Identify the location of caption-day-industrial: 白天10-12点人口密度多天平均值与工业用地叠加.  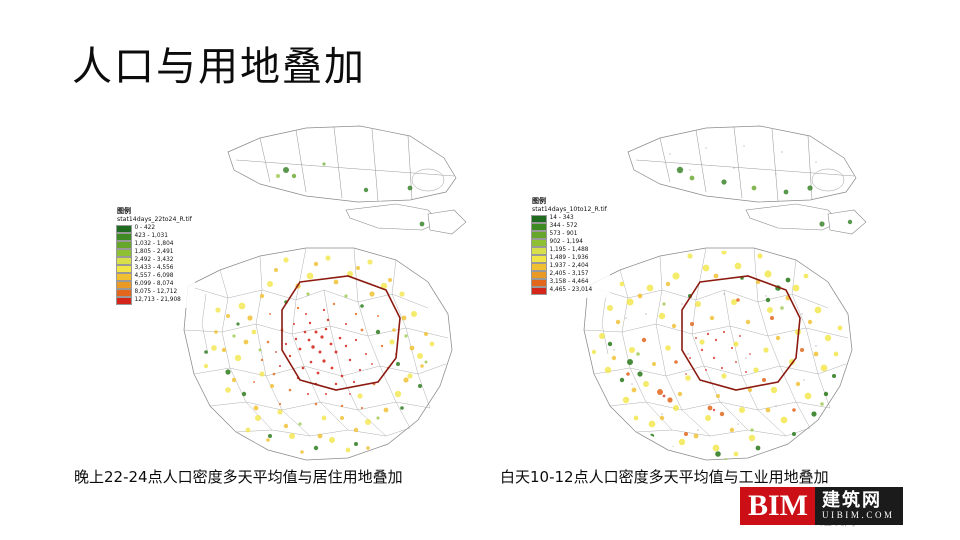
(664, 477).